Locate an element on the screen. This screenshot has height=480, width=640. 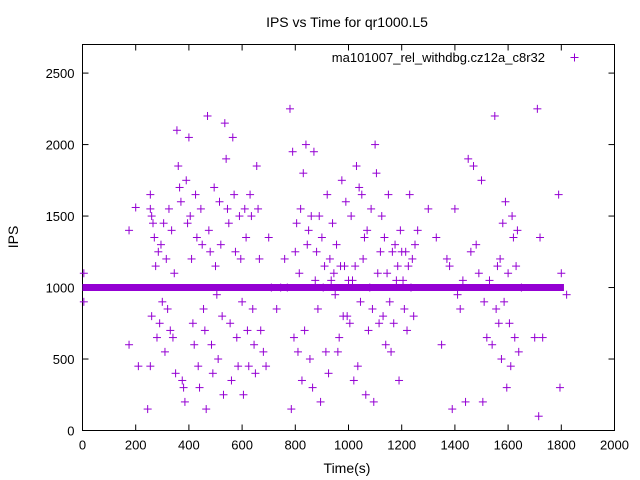
legend-label: ma101007_rel_withdbg.cz12a_c8r32 is located at coordinates (438, 57).